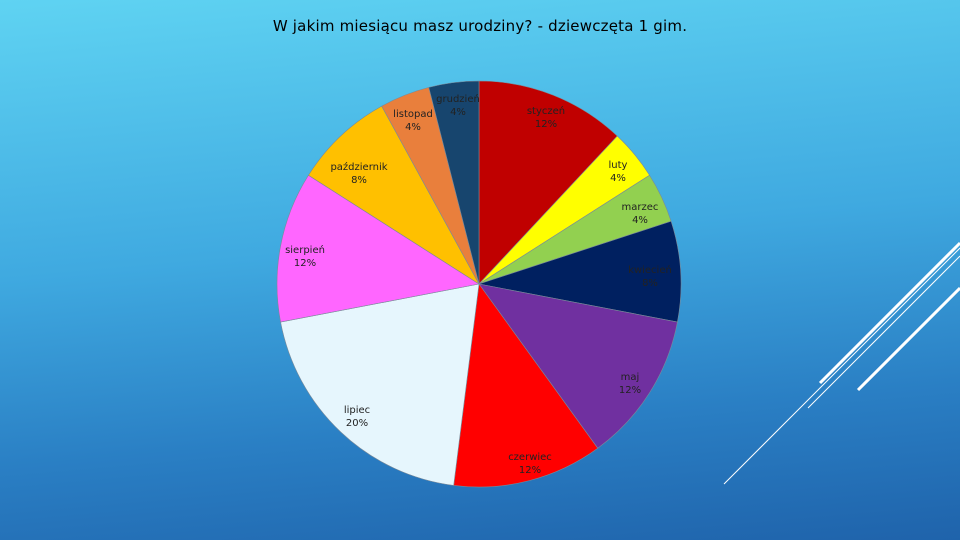  Describe the element at coordinates (358, 173) in the screenshot. I see `data-label-8: październik 8%` at that location.